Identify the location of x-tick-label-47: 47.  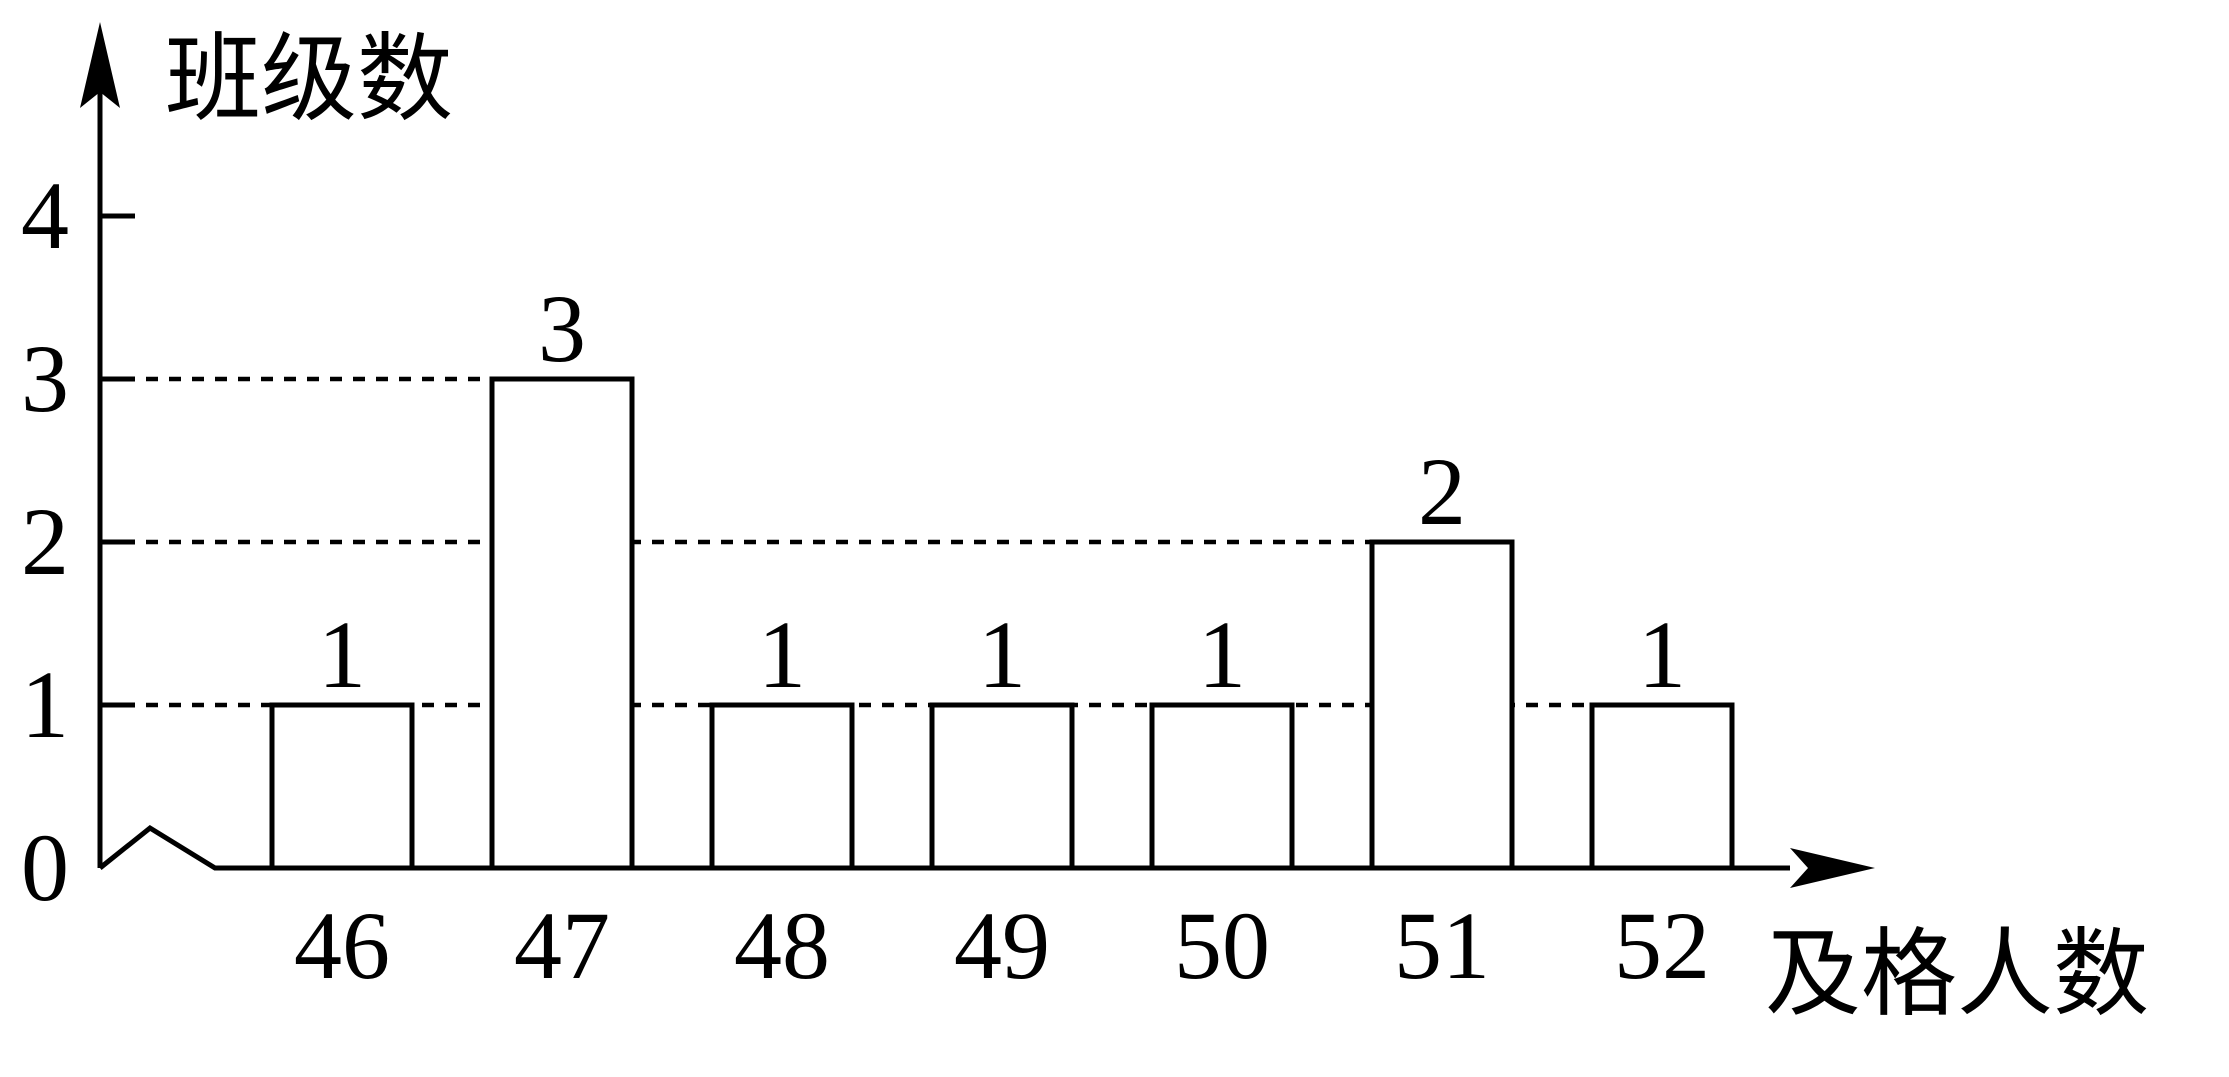
(562, 945).